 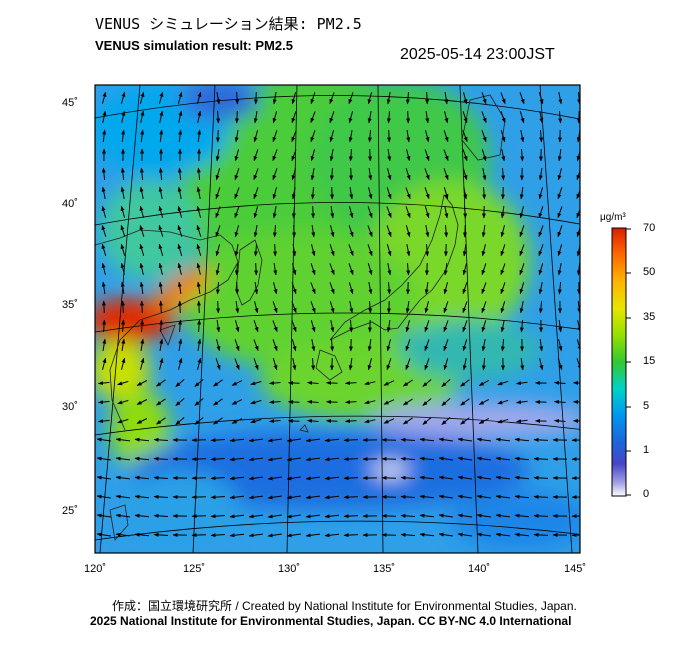 I want to click on colorbar-ticks, so click(x=628, y=362).